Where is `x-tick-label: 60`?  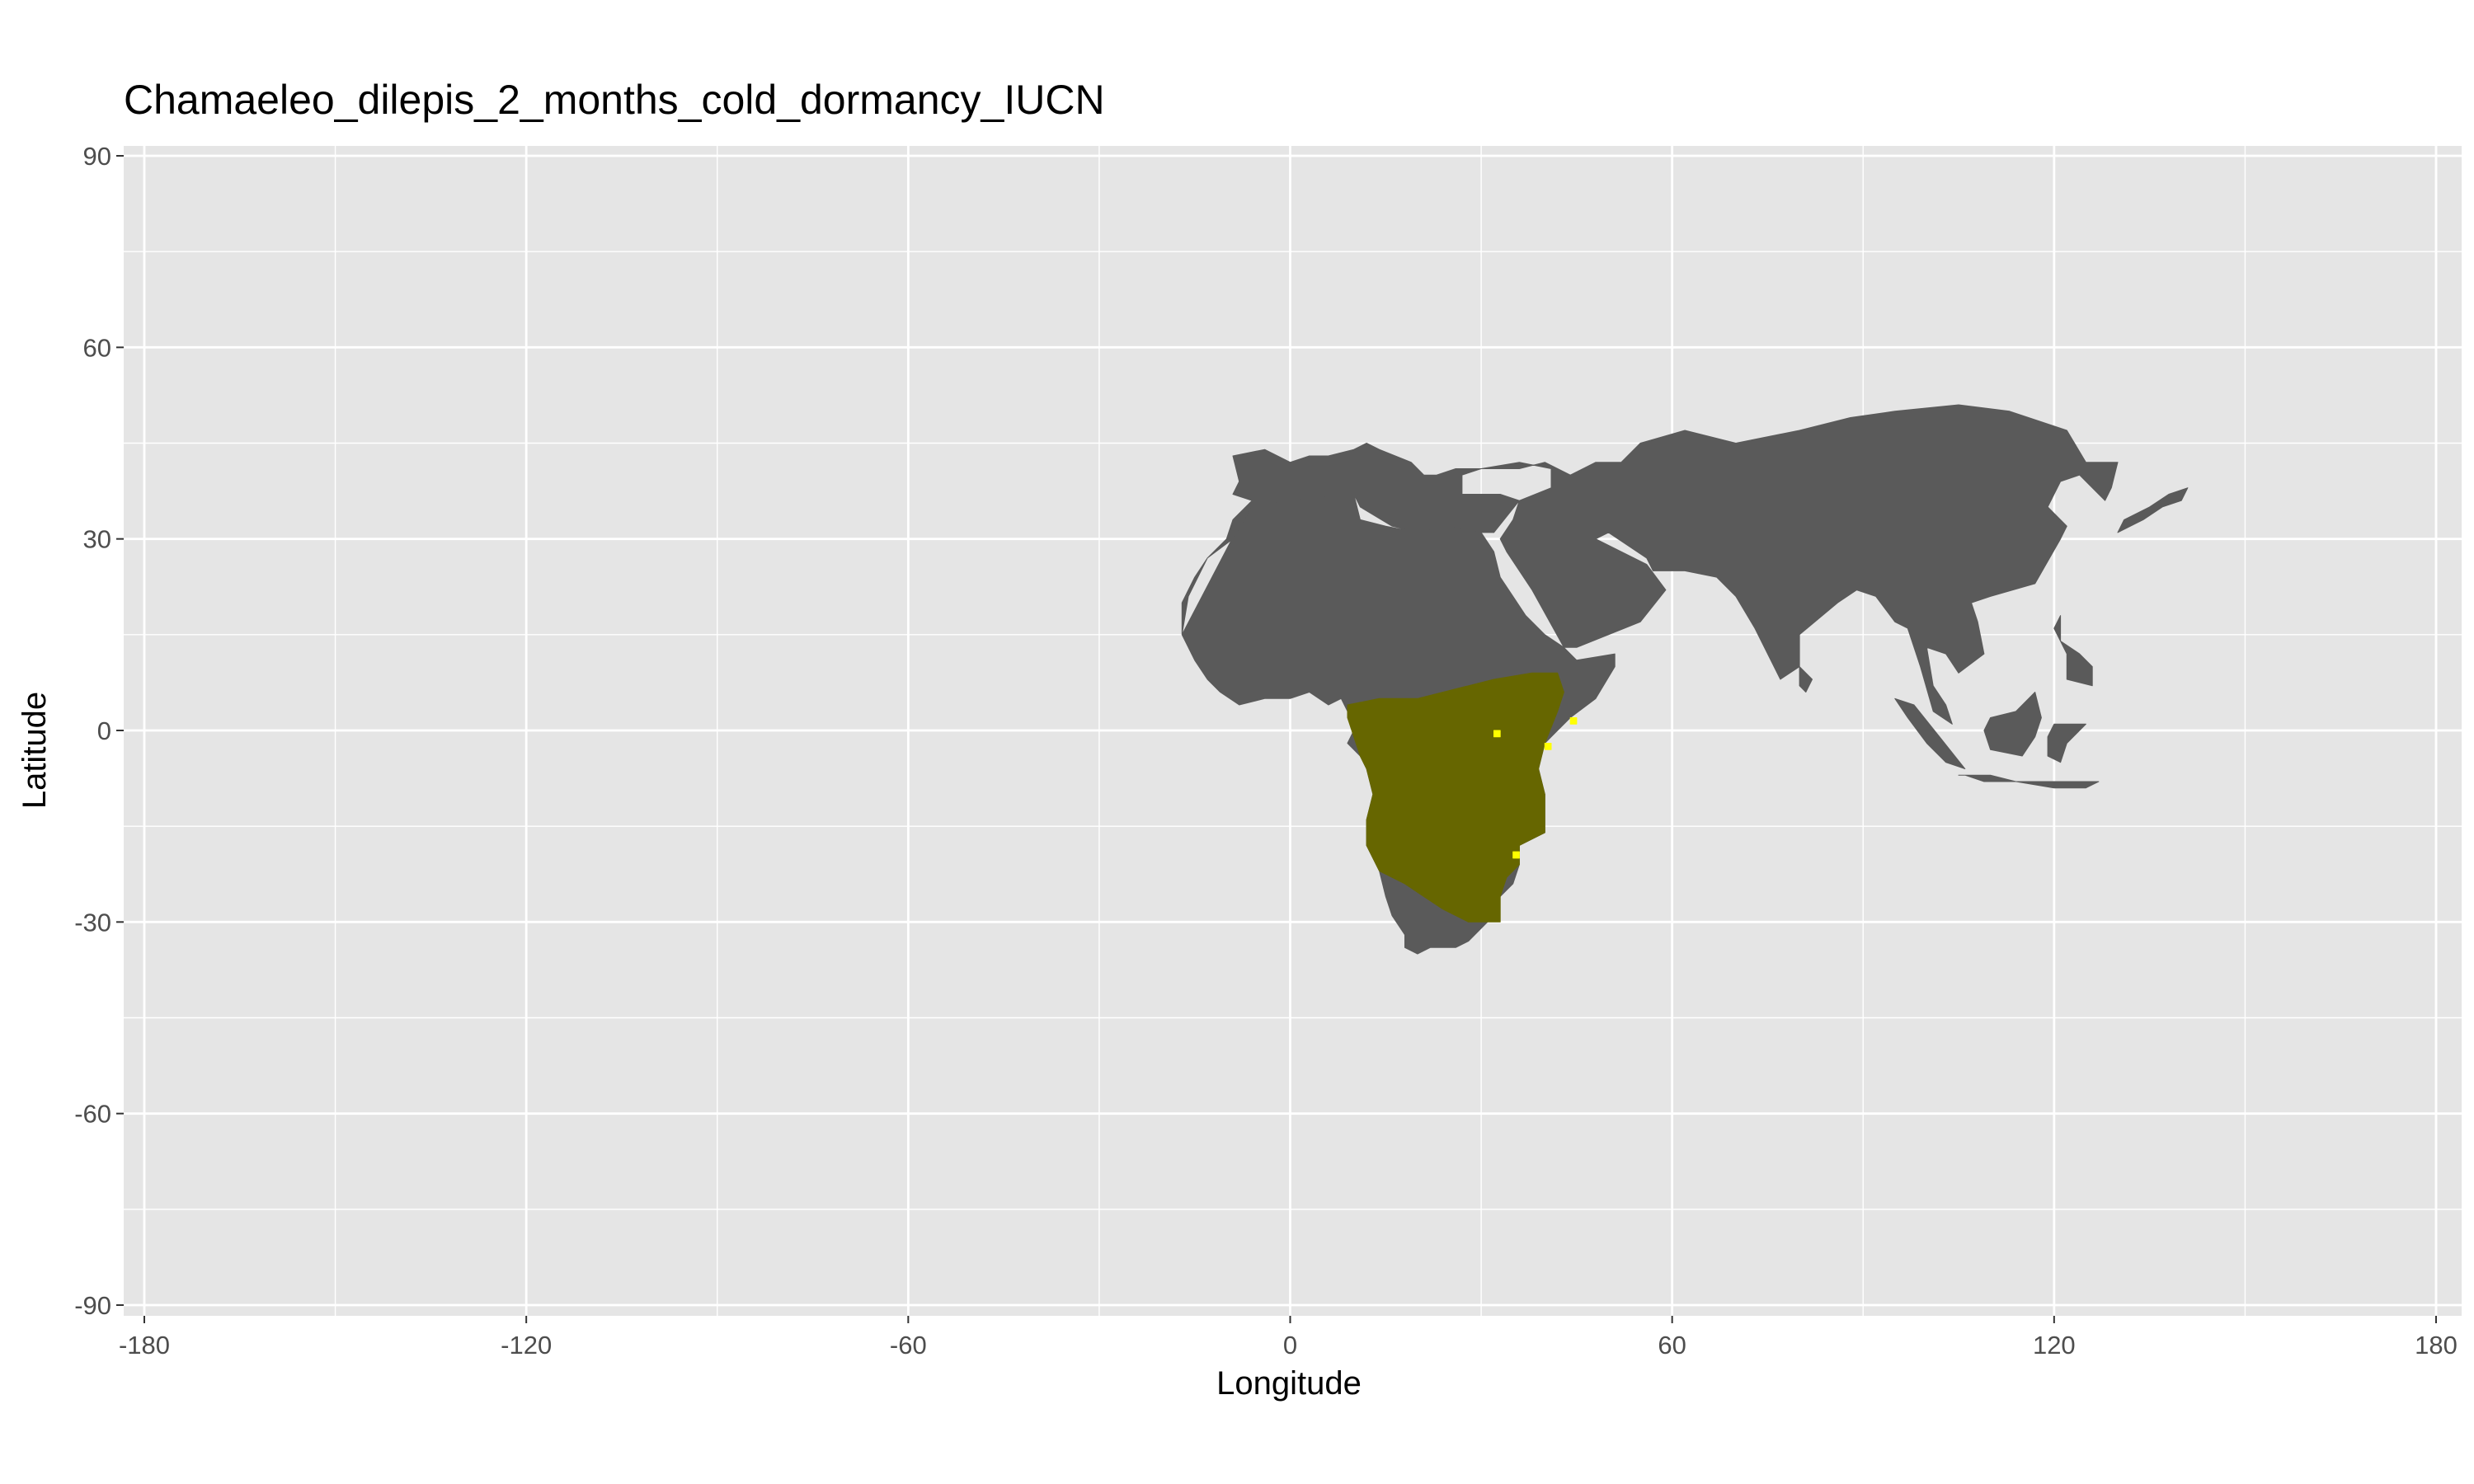
x-tick-label: 60 is located at coordinates (1672, 1345).